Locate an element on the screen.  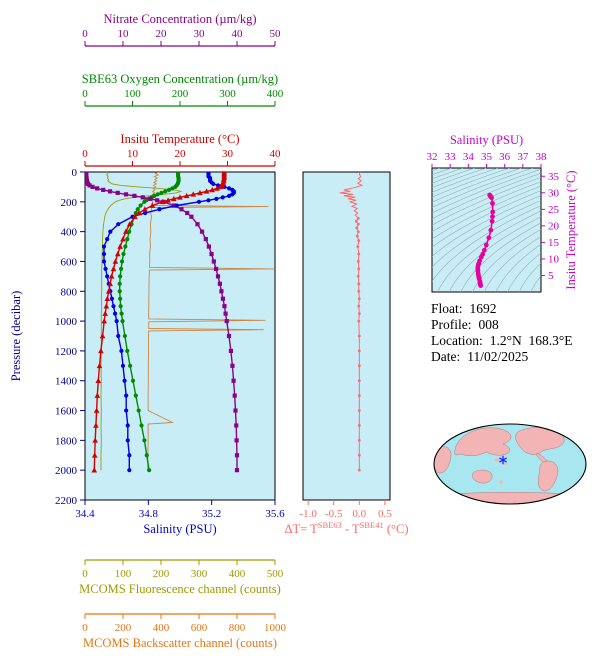
delta-title-part: (°C) is located at coordinates (396, 529).